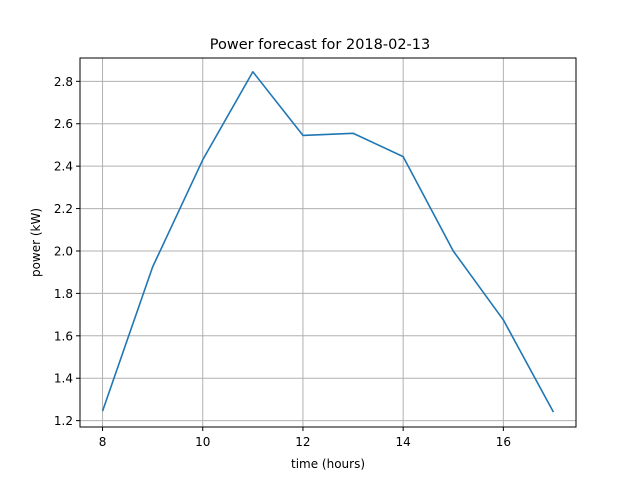 Image resolution: width=640 pixels, height=480 pixels. I want to click on y-axis-label: power (kW), so click(36, 242).